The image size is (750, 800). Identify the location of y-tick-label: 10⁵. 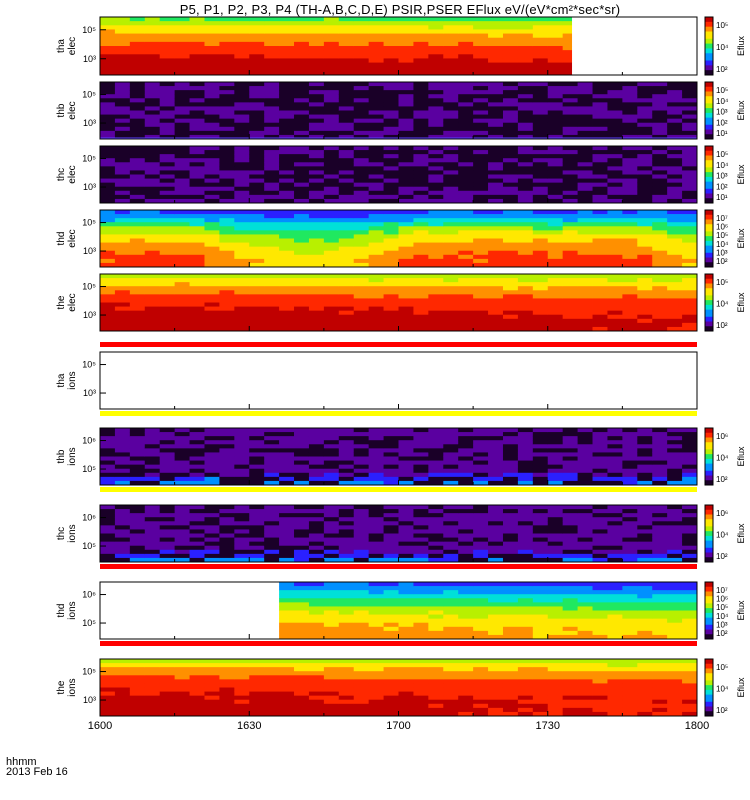
(89, 30).